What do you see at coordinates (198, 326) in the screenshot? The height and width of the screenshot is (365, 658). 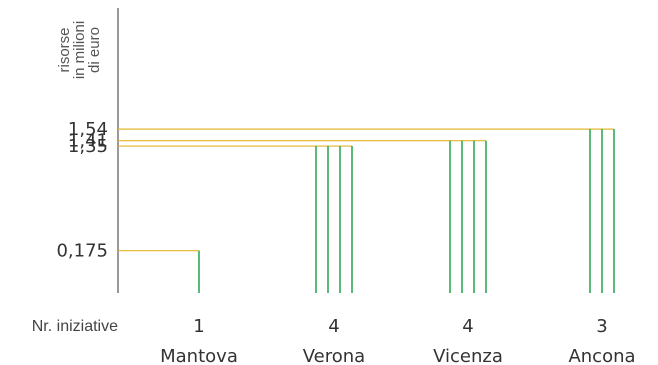 I see `count-label-mantova: 1` at bounding box center [198, 326].